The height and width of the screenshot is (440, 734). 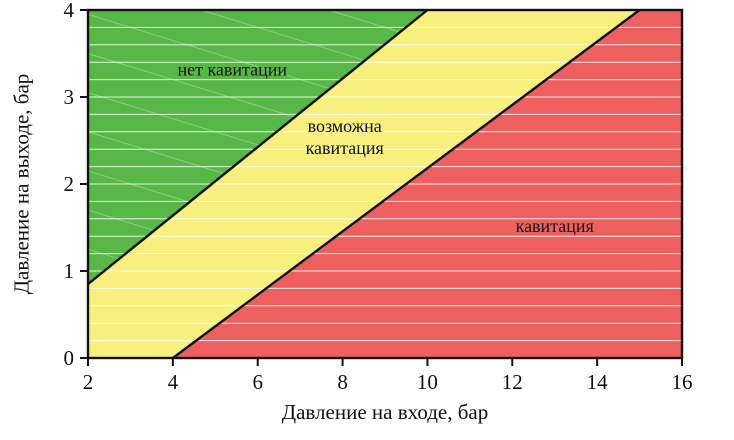 What do you see at coordinates (69, 184) in the screenshot?
I see `y-tick-label: 2` at bounding box center [69, 184].